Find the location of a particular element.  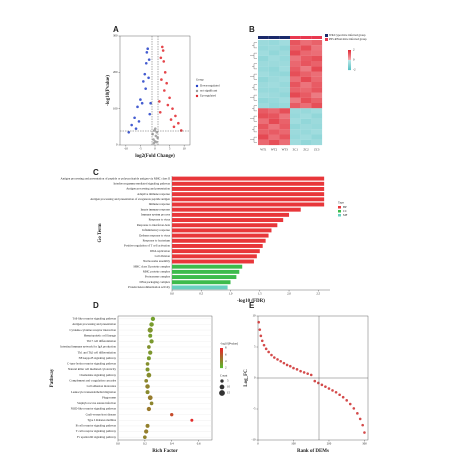

x-tick-label: 2.0 is located at coordinates (289, 294).